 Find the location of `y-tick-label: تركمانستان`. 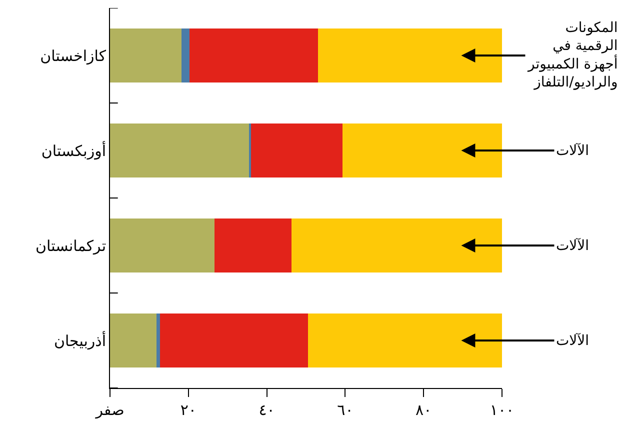

y-tick-label: تركمانستان is located at coordinates (70, 245).